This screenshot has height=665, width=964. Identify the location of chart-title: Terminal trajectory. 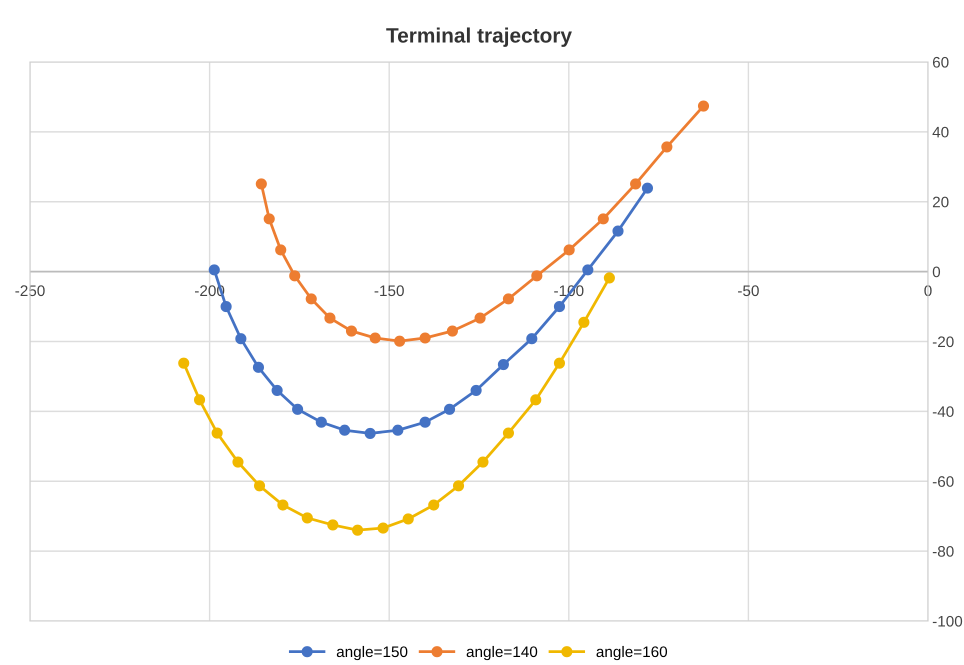
(479, 37).